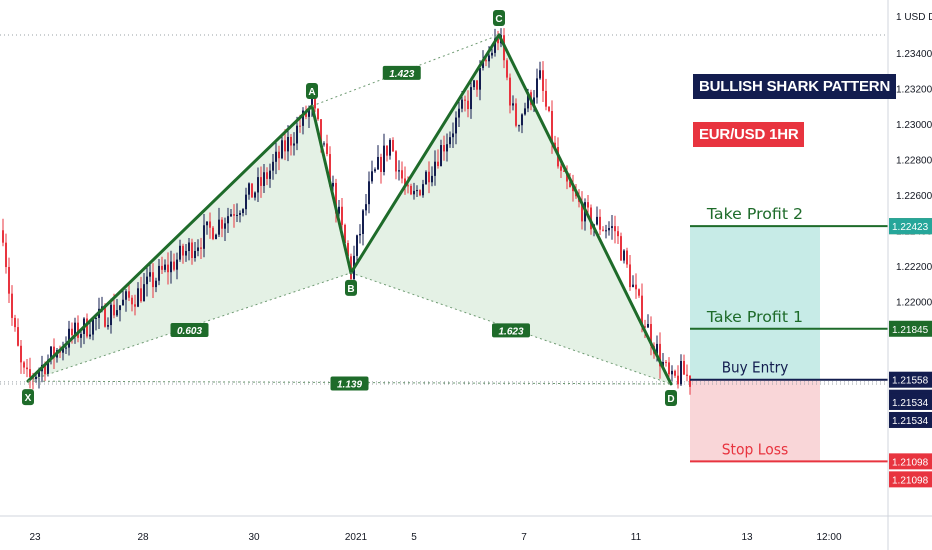 The height and width of the screenshot is (550, 932). I want to click on level-label-2: Buy Entry, so click(755, 368).